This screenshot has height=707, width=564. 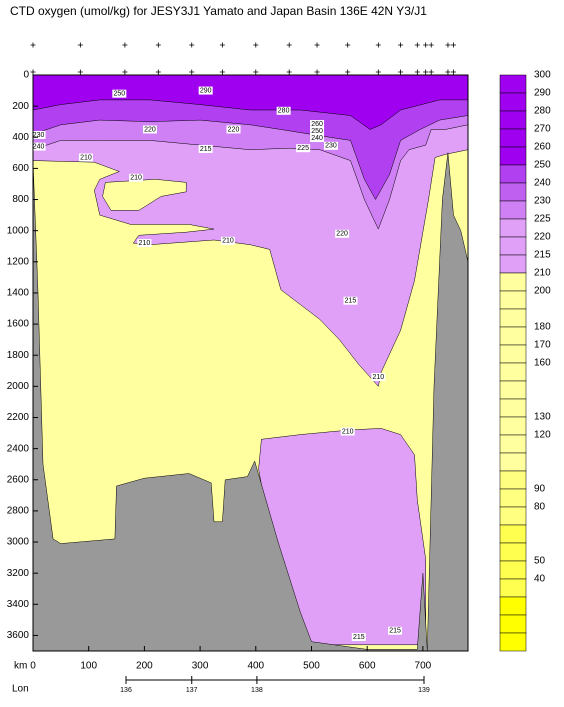 What do you see at coordinates (20, 168) in the screenshot?
I see `y-tick-label: 600` at bounding box center [20, 168].